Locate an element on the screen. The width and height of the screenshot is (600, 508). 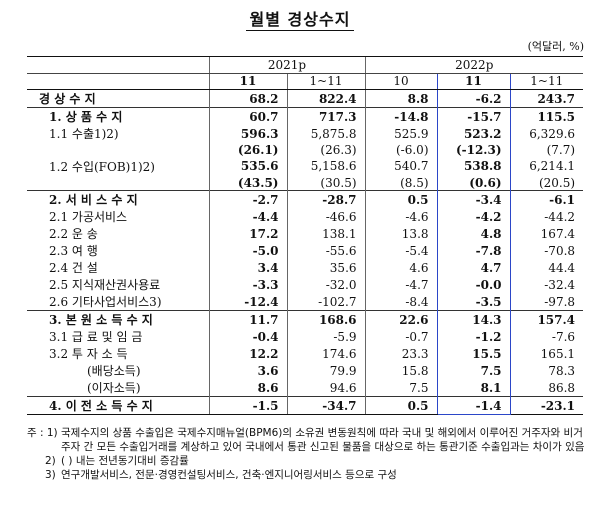
table-row: 2. 서 비 스 수 지 -2.7 -28.7 0.5 -3.4 -6.1 is located at coordinates (305, 199).